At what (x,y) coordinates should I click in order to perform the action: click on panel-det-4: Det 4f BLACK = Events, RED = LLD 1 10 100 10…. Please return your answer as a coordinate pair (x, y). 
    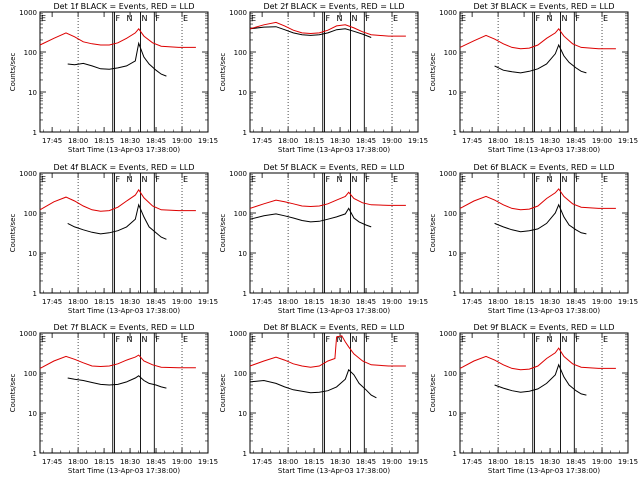
    Looking at the image, I should click on (113, 239).